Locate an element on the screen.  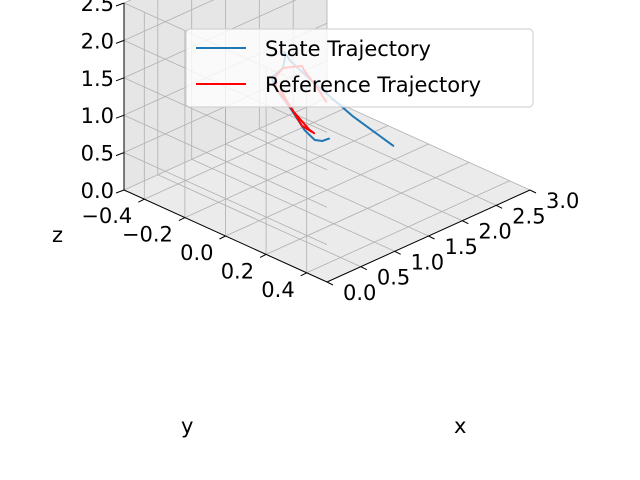
z-tick-label: 0.5 is located at coordinates (97, 154).